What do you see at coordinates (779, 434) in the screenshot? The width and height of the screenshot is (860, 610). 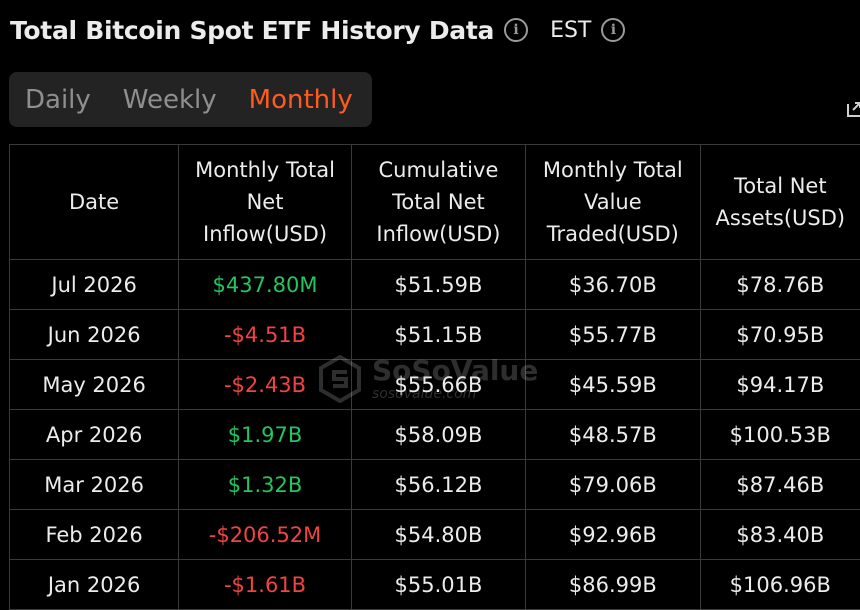 I see `net-assets-cell: $100.53B` at bounding box center [779, 434].